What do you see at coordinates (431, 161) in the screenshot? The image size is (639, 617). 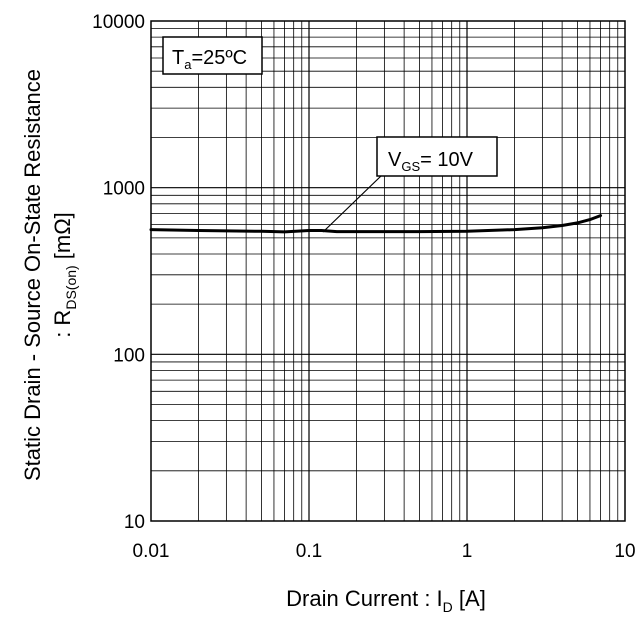 I see `series-label: VGS= 10V` at bounding box center [431, 161].